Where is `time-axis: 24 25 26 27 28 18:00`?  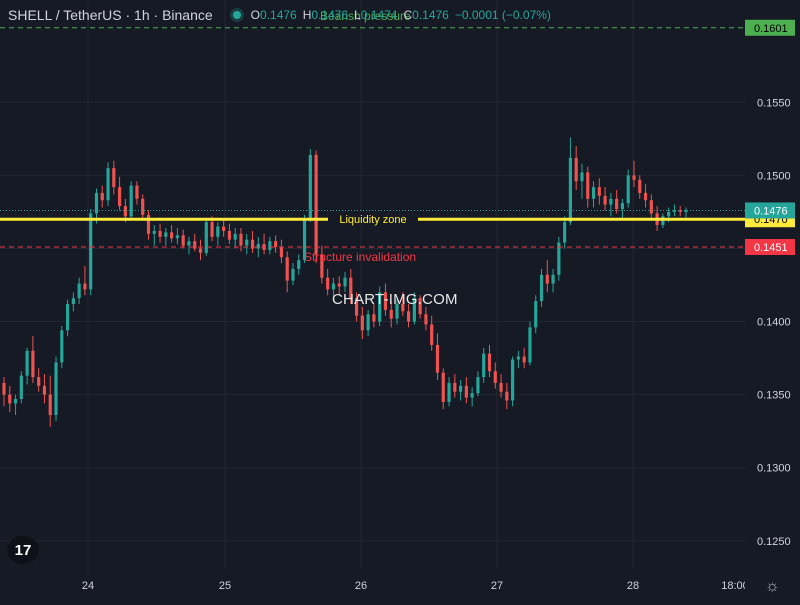 time-axis: 24 25 26 27 28 18:00 is located at coordinates (374, 585).